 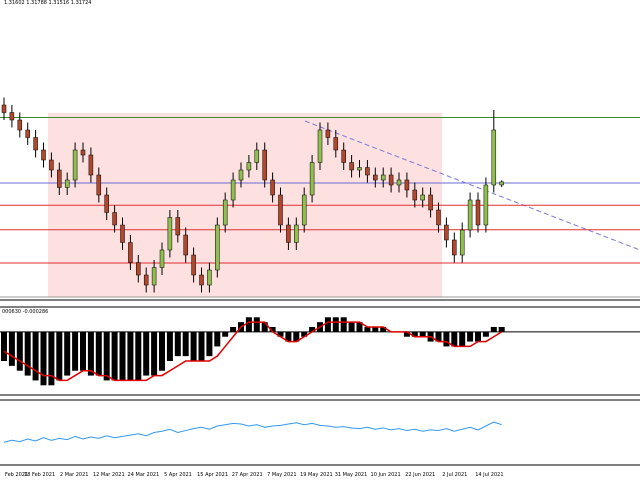 What do you see at coordinates (47, 3) in the screenshot?
I see `header-label: 1.31602 1.31788 1.31516 1.31724` at bounding box center [47, 3].